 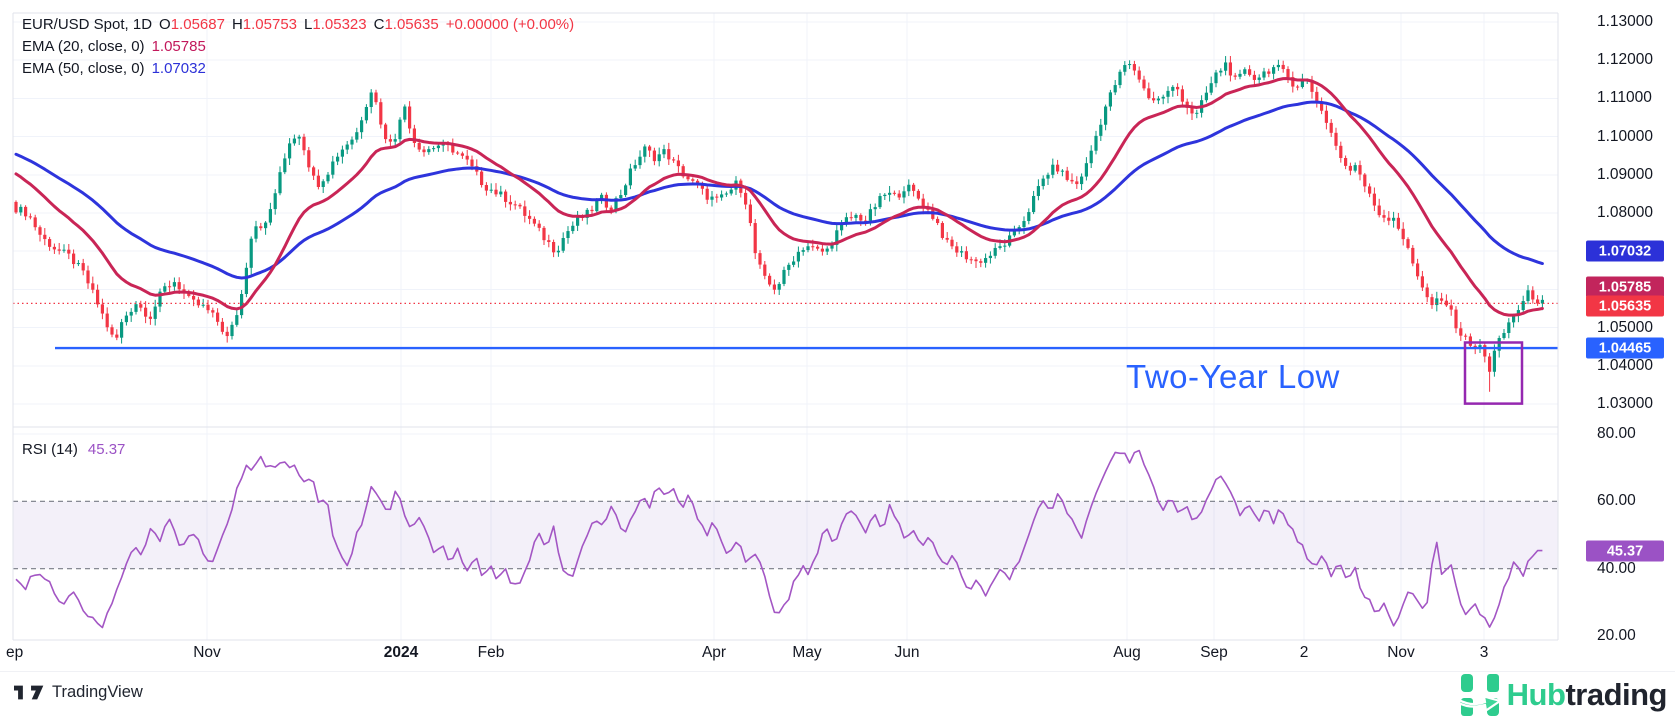 I want to click on tradingview-logo: TradingView, so click(x=78, y=692).